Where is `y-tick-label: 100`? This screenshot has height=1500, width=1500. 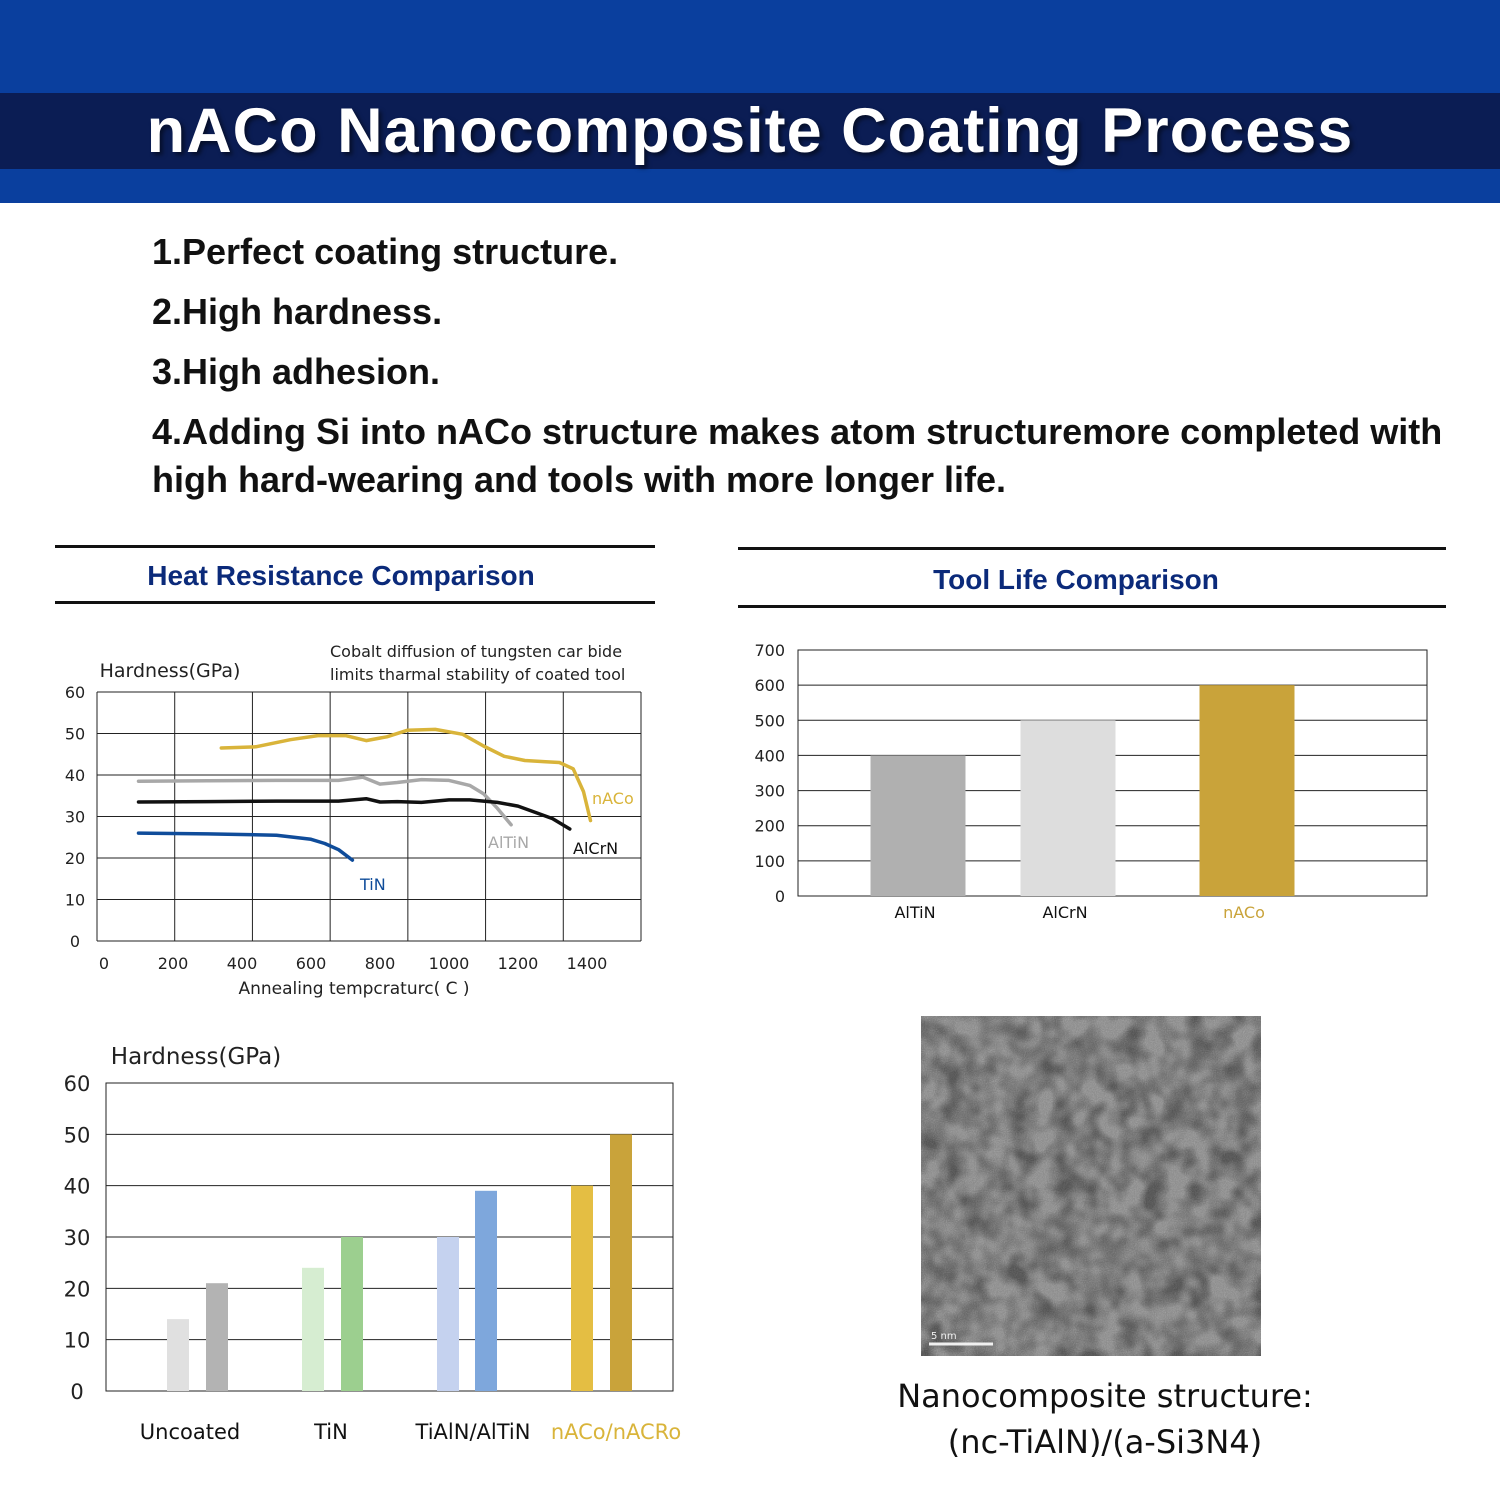 y-tick-label: 100 is located at coordinates (769, 861).